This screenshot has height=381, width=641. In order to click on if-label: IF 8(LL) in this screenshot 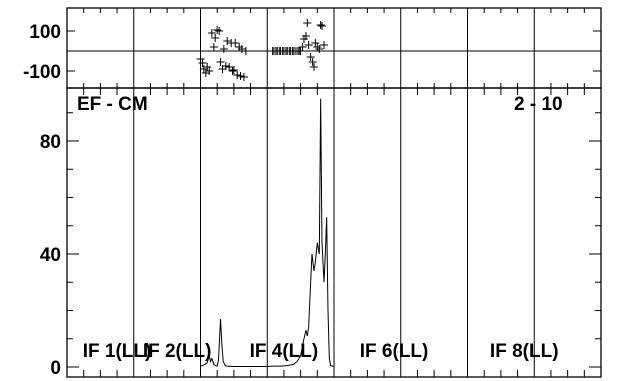, I will do `click(524, 351)`.